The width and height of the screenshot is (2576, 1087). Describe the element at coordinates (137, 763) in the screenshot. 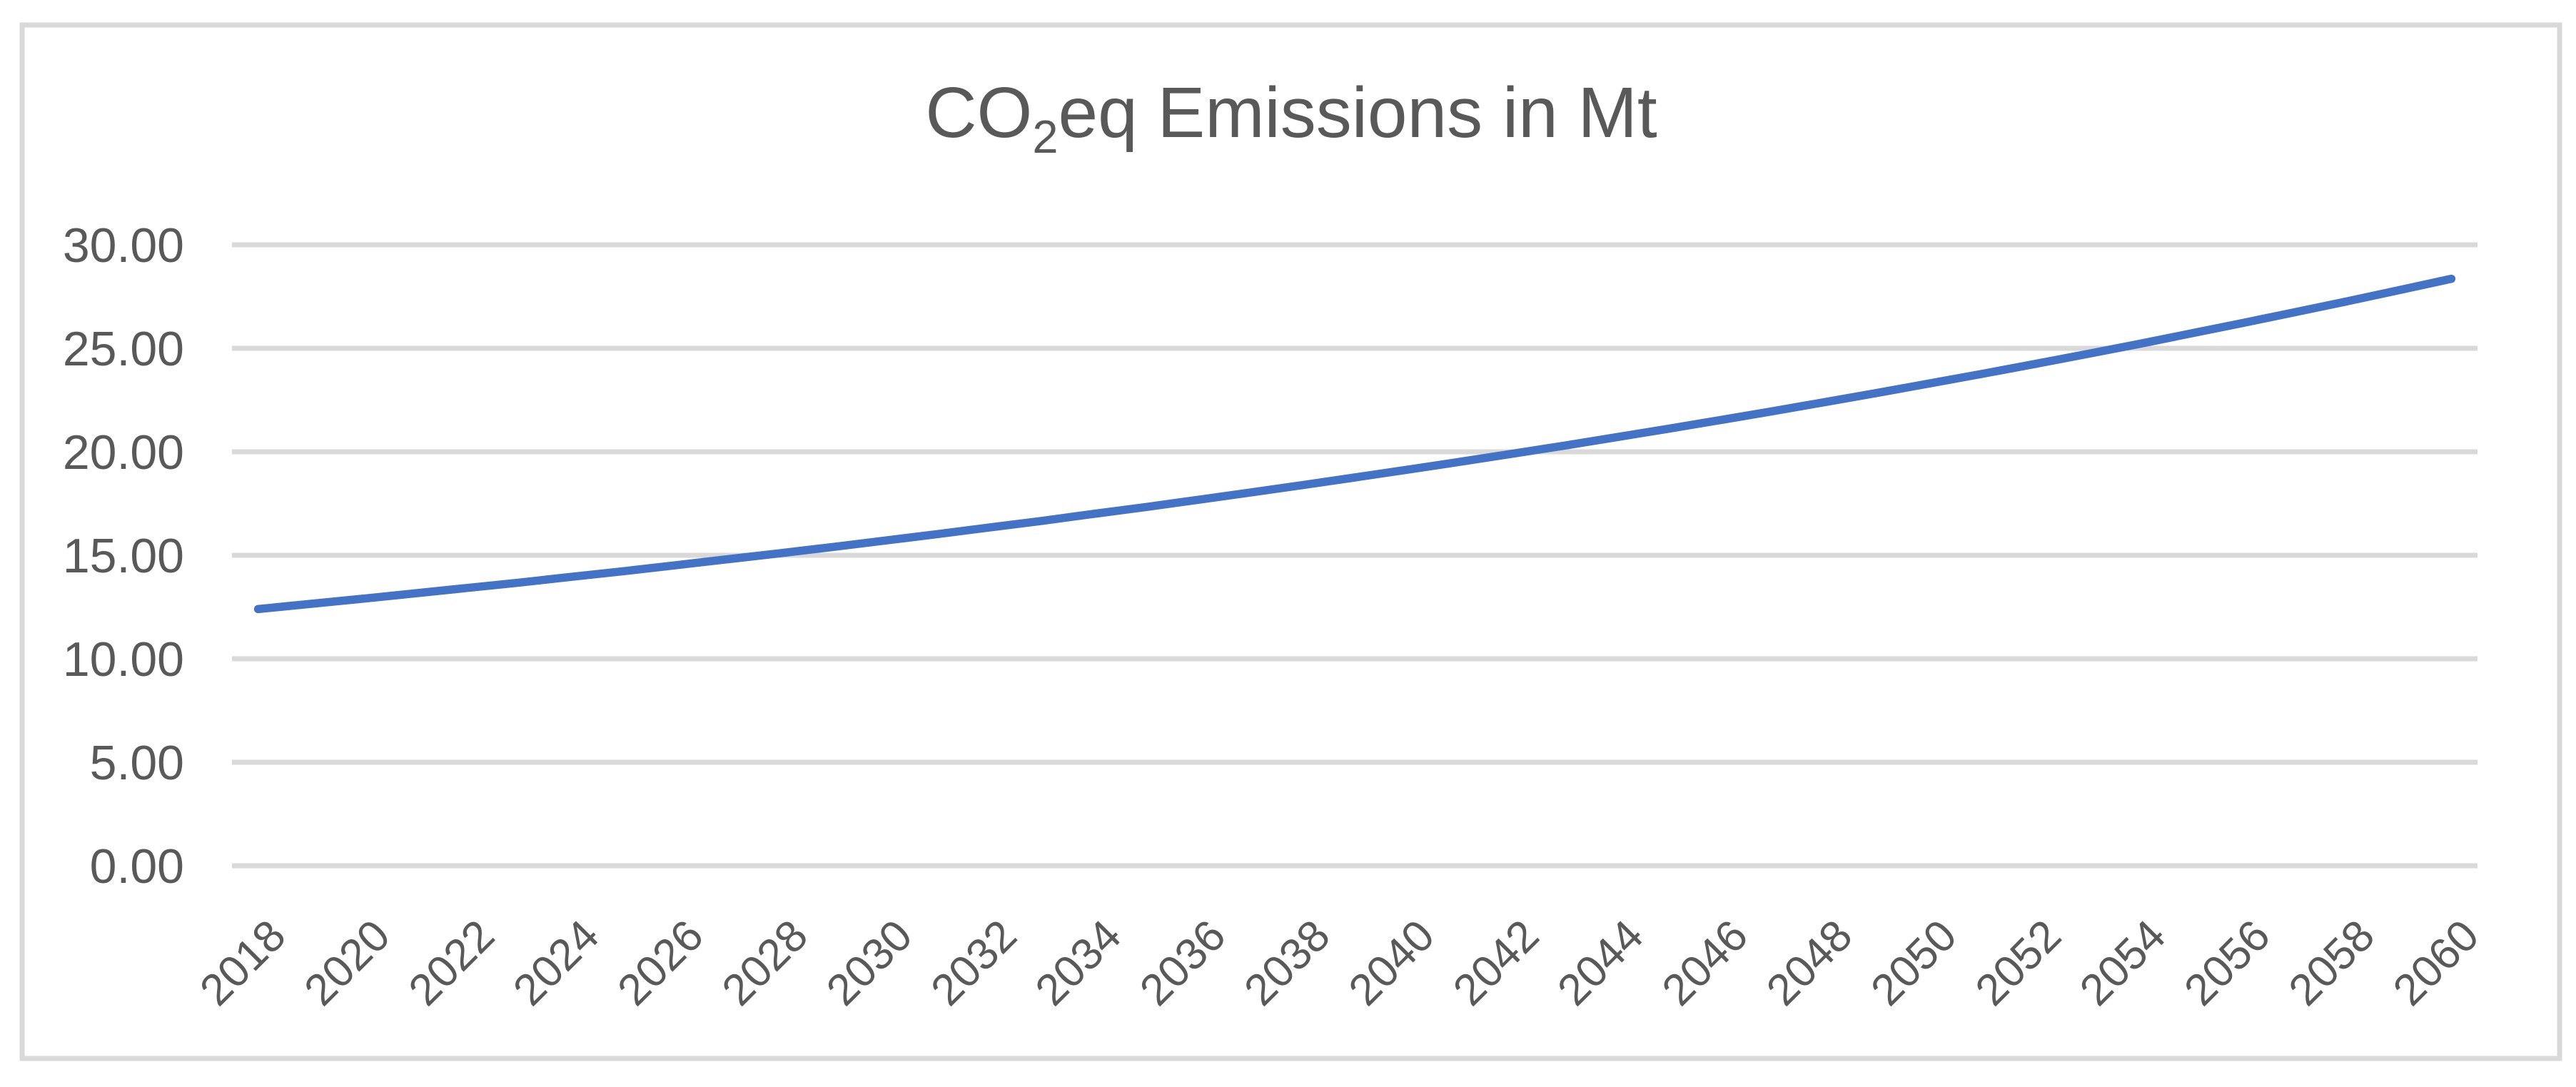

I see `y-axis-tick-label: 5.00` at that location.